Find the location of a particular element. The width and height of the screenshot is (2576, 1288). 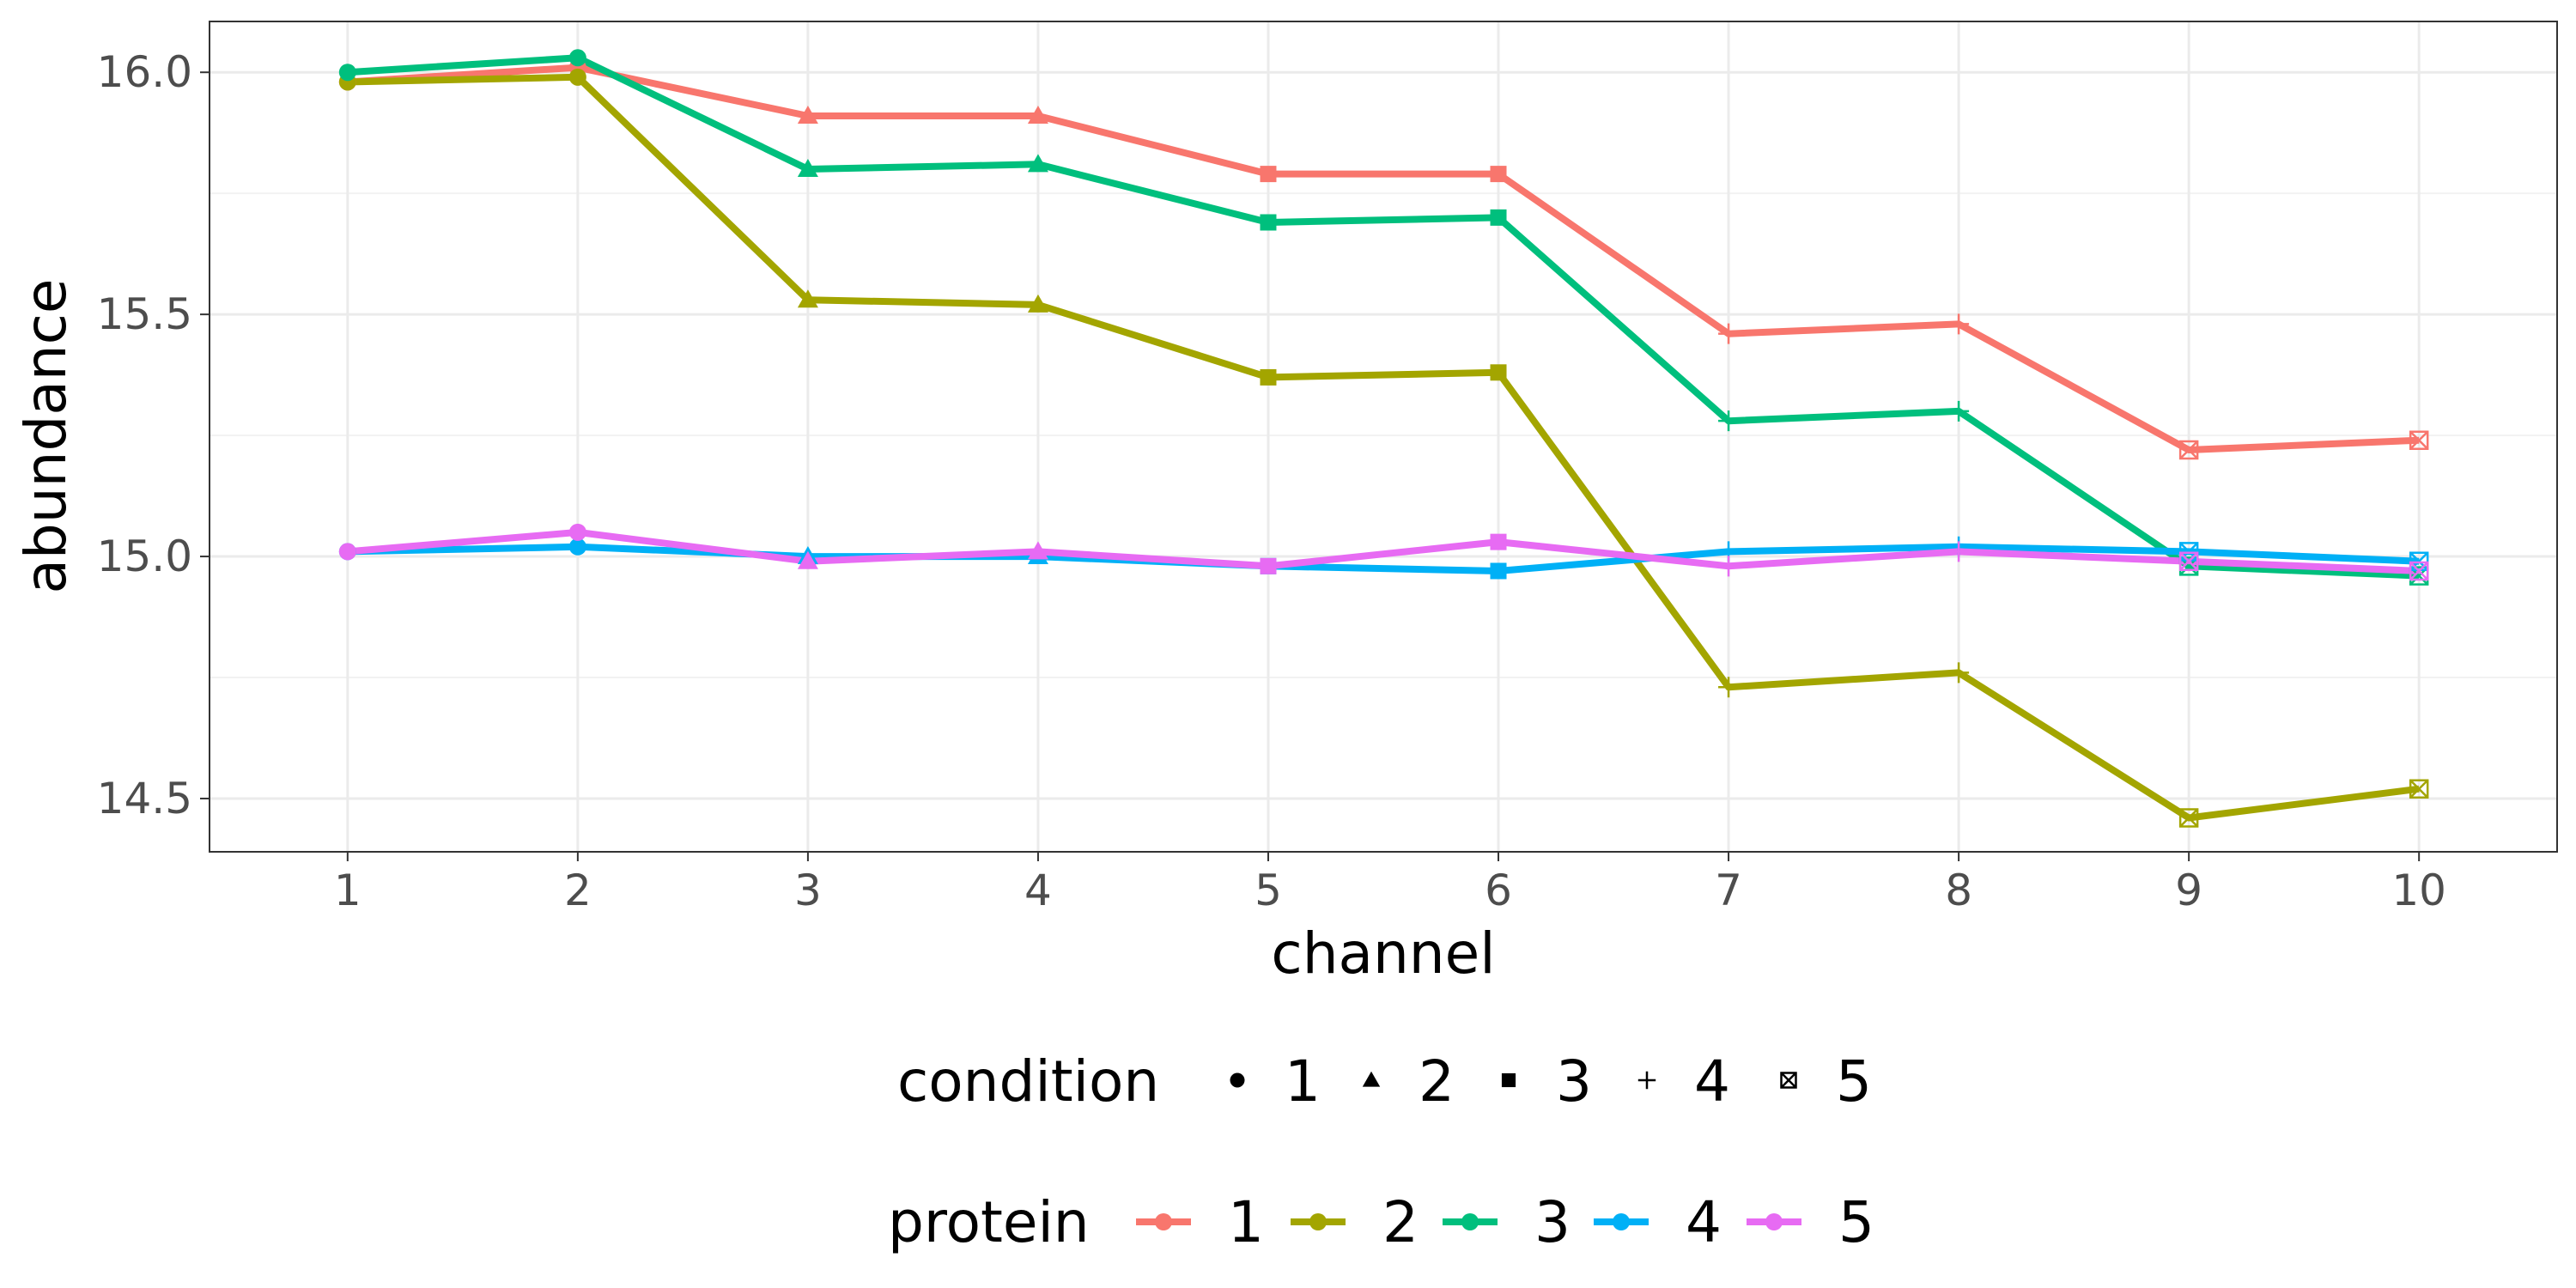

y-tick-label: 14.5 is located at coordinates (144, 799).